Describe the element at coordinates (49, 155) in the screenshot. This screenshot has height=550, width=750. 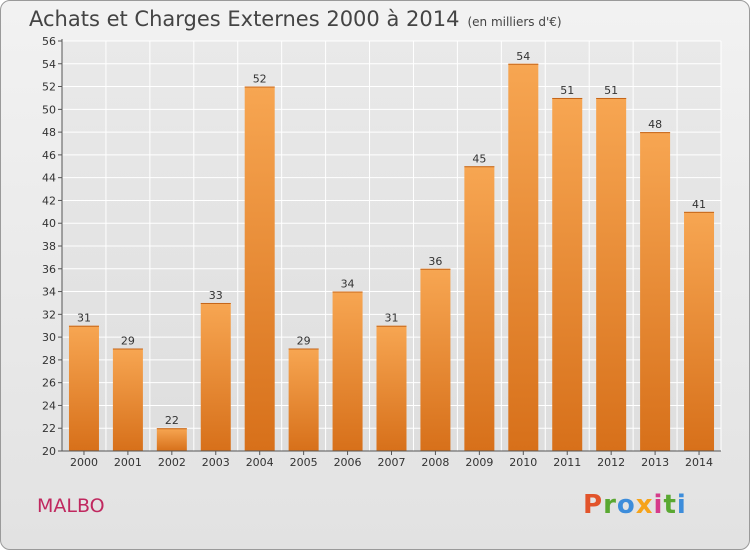
I see `y-tick-label: 46` at that location.